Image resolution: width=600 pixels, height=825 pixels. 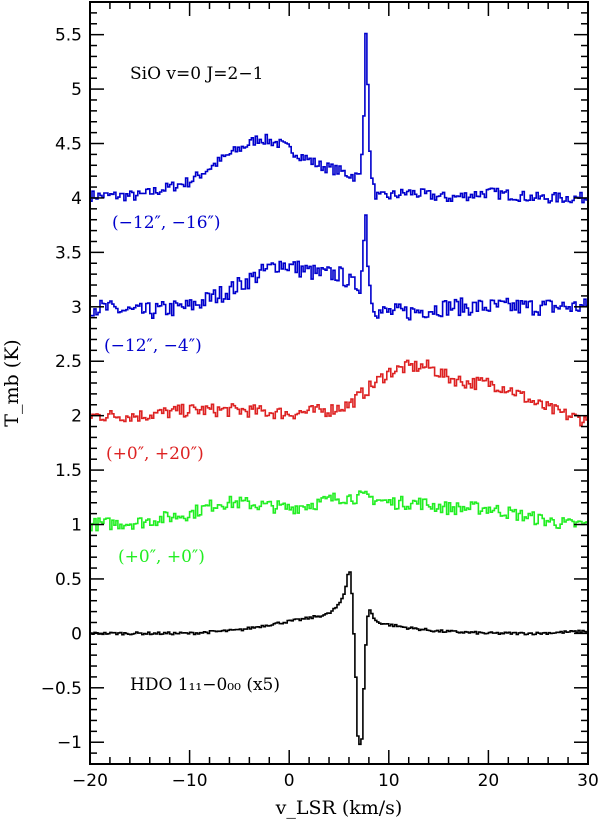 I want to click on y-tick-label: 0, so click(x=76, y=634).